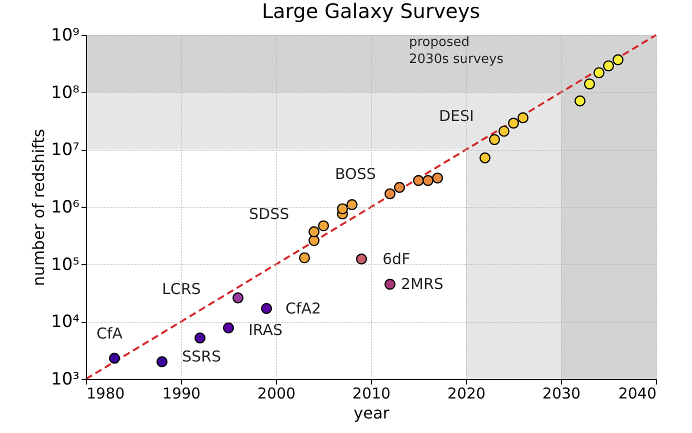 The height and width of the screenshot is (433, 692). What do you see at coordinates (181, 393) in the screenshot?
I see `x-tick-label: 1990` at bounding box center [181, 393].